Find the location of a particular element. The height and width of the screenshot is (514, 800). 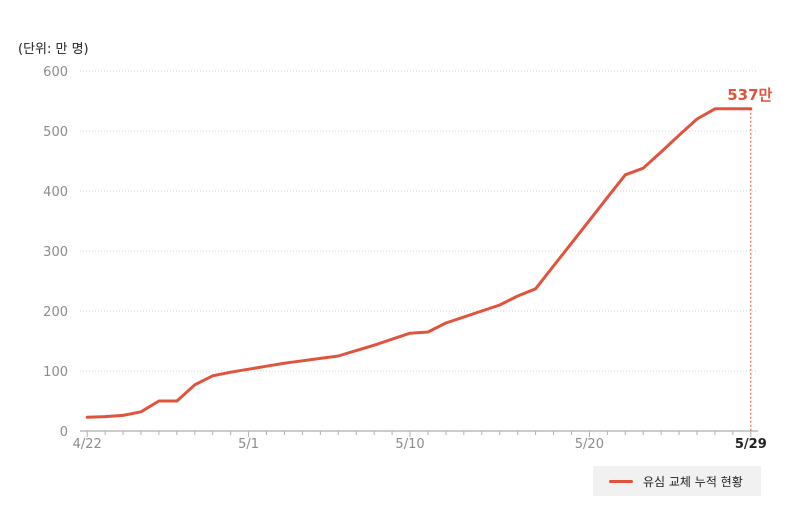

y-tick-label: 200 is located at coordinates (55, 312).